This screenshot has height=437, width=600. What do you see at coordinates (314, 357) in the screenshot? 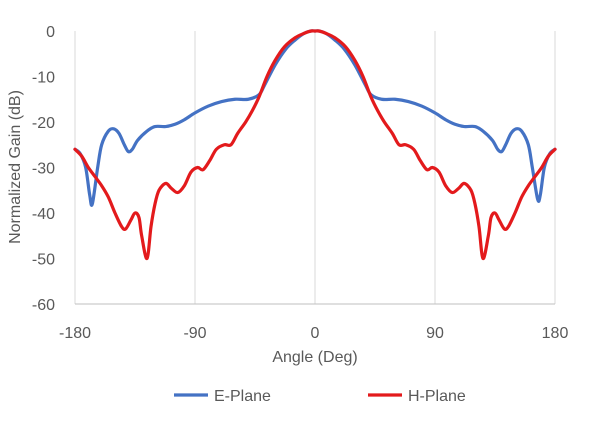
I see `x-axis-title: Angle (Deg)` at bounding box center [314, 357].